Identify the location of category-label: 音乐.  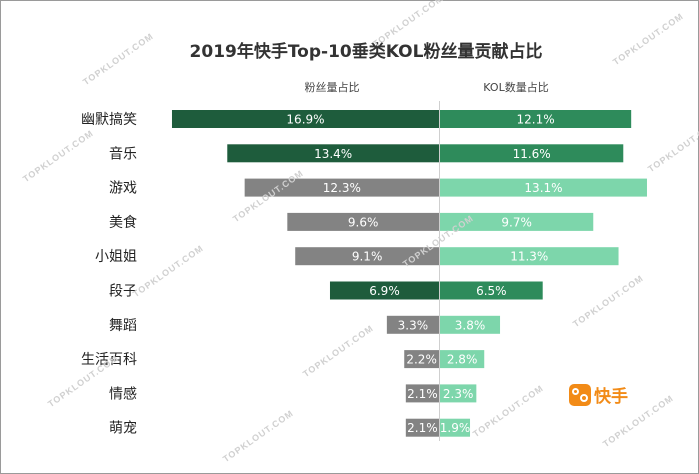
(123, 153).